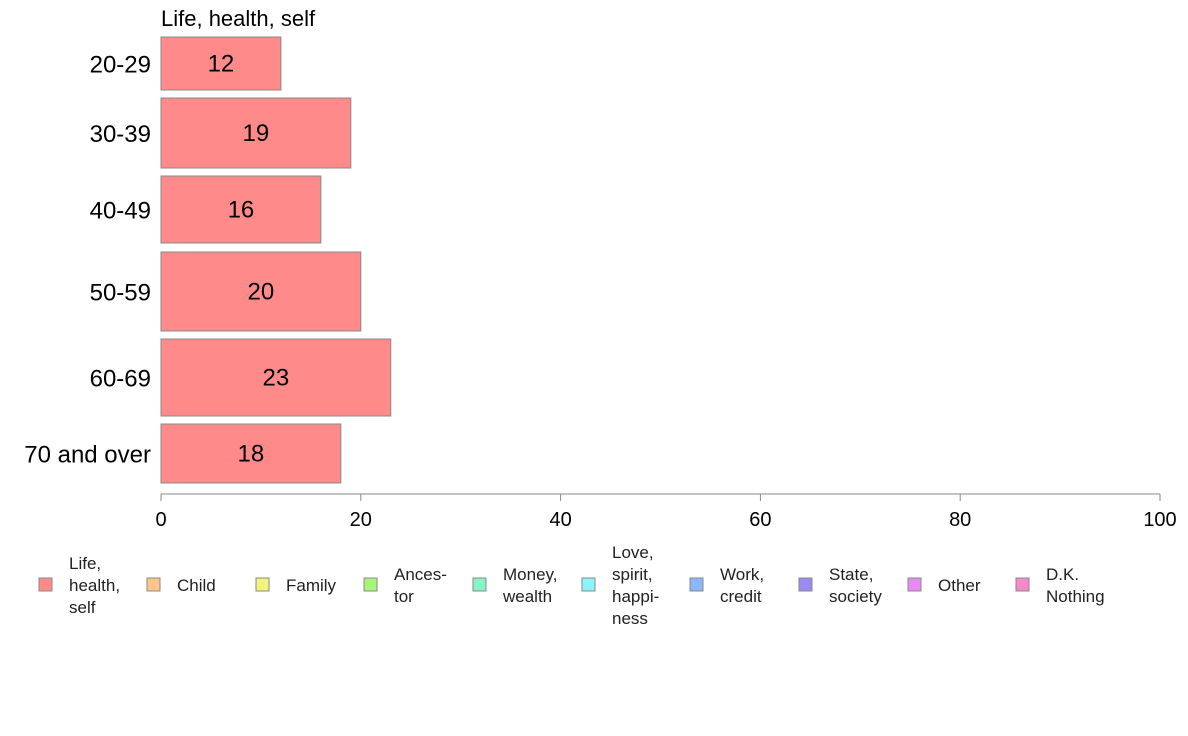  I want to click on legend-label: Other, so click(959, 585).